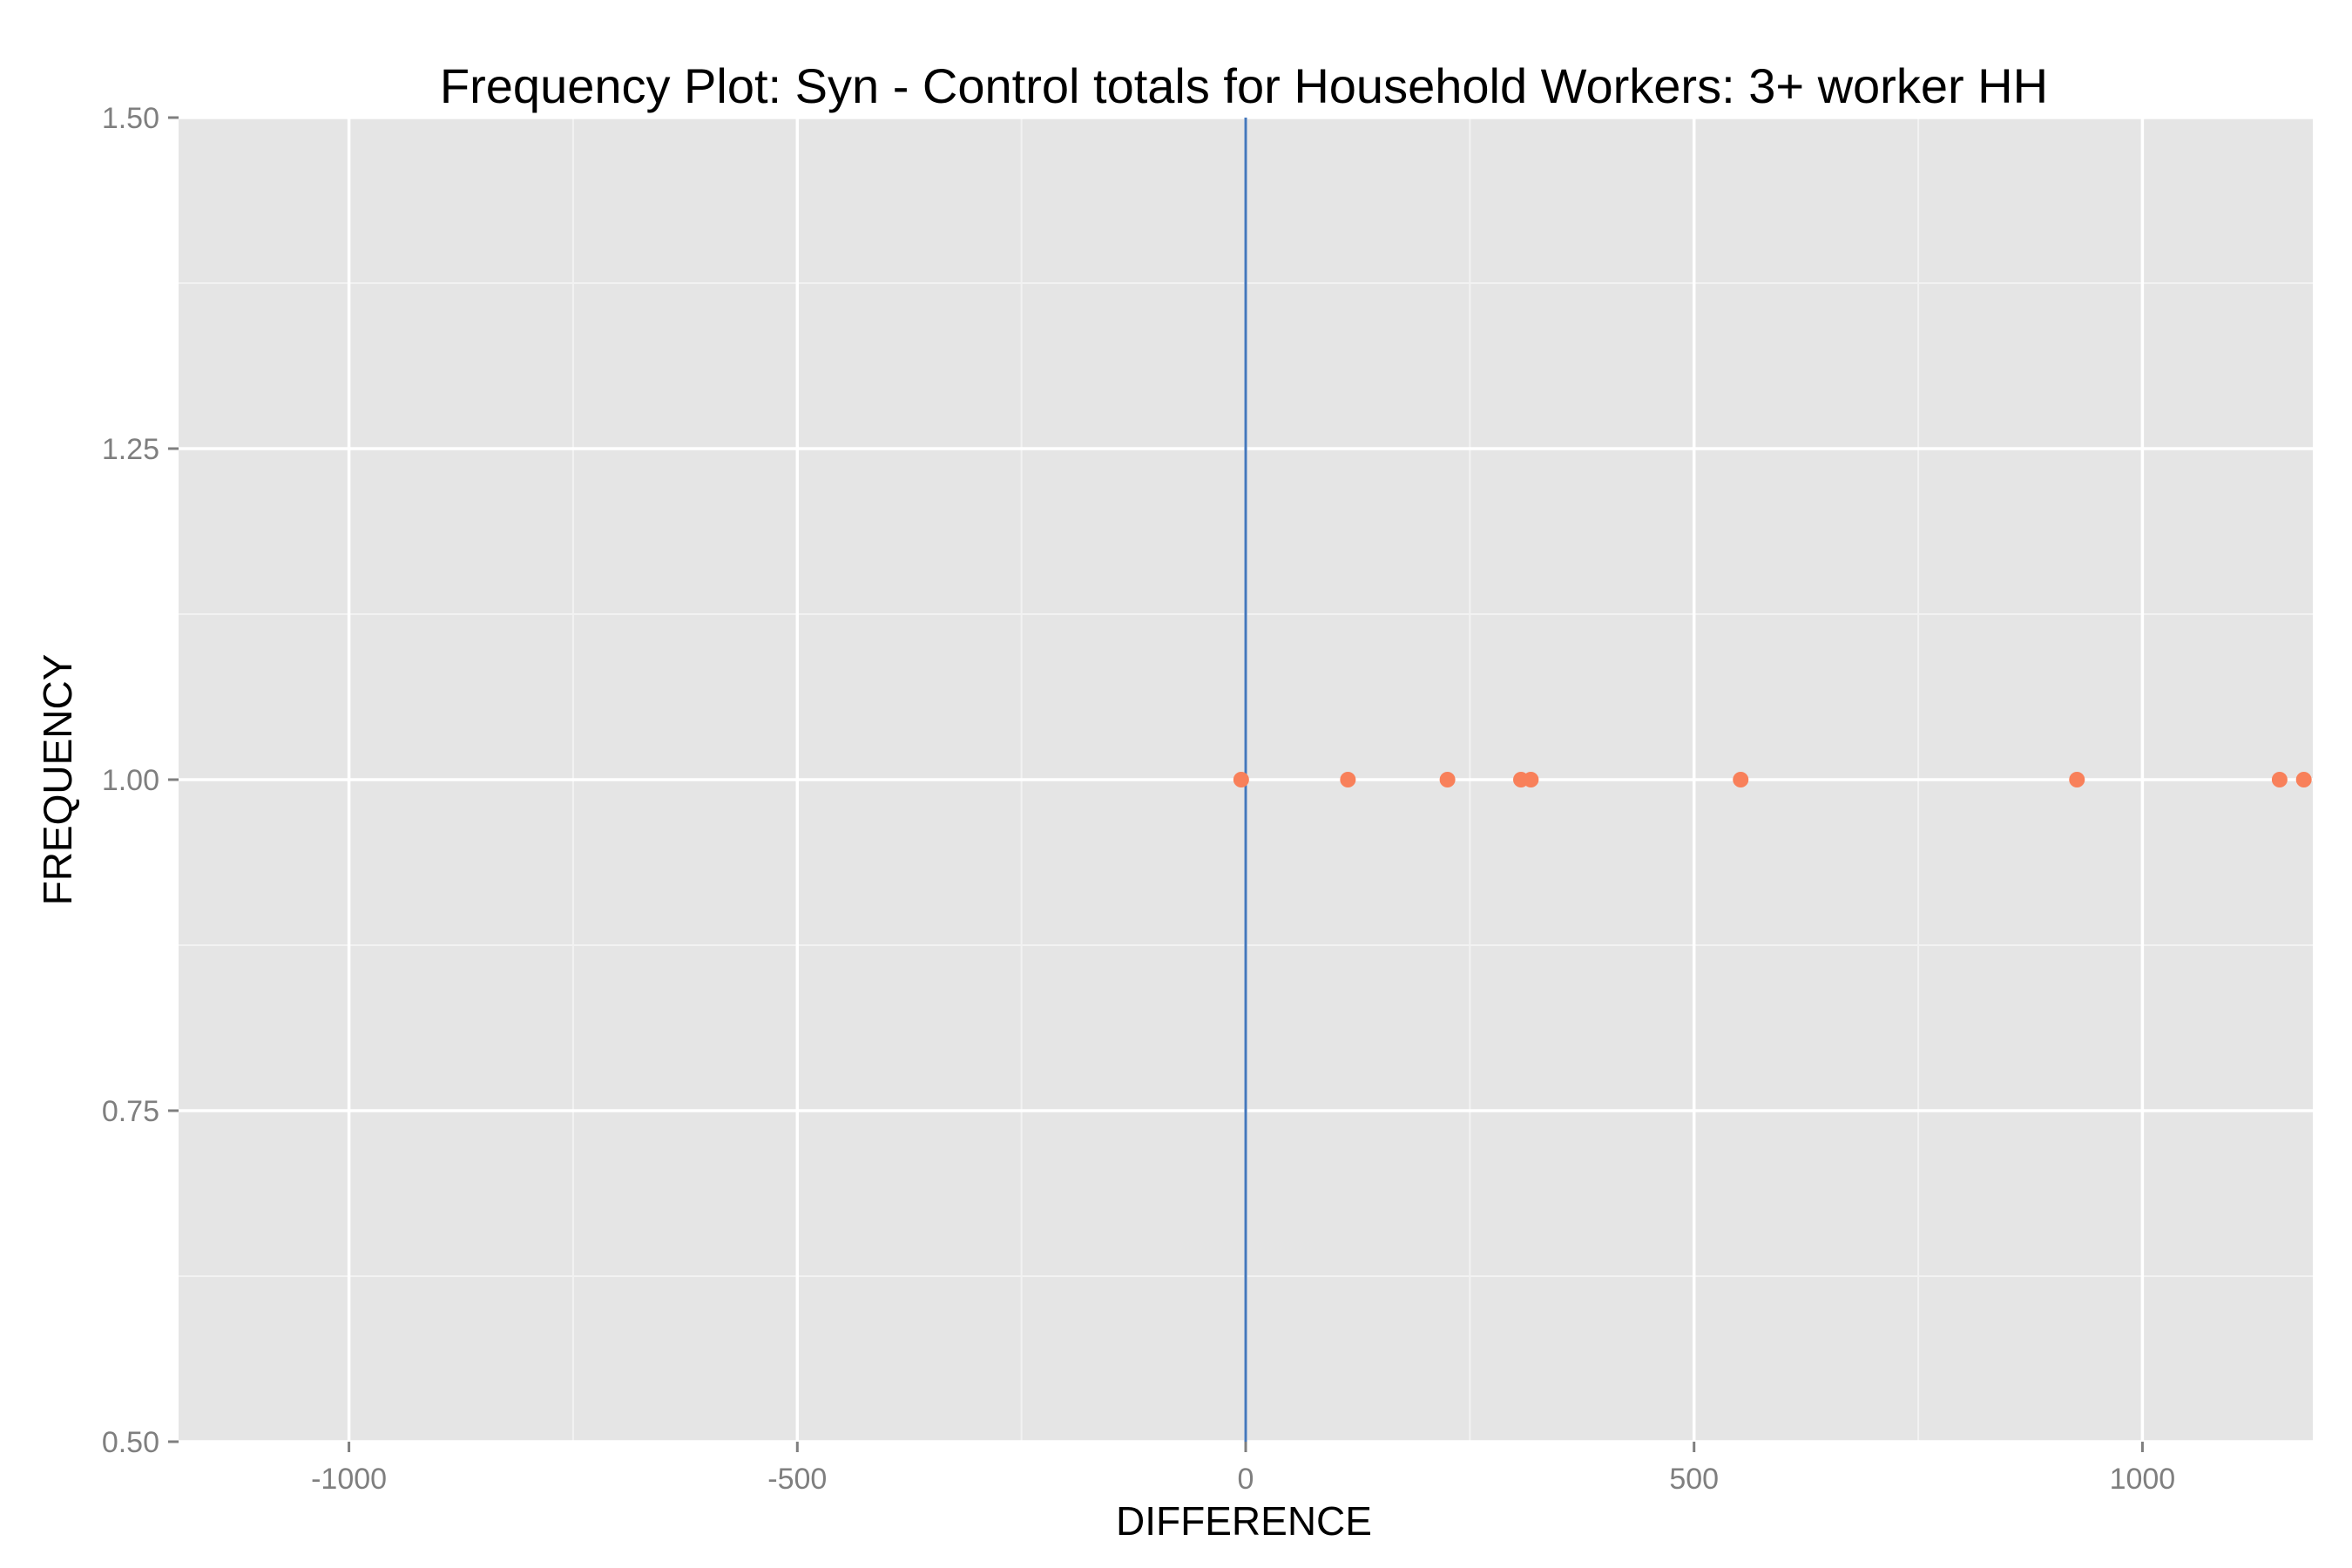 The image size is (2352, 1568). I want to click on x-axis: -1000 -500 0 500 1000, so click(1243, 1469).